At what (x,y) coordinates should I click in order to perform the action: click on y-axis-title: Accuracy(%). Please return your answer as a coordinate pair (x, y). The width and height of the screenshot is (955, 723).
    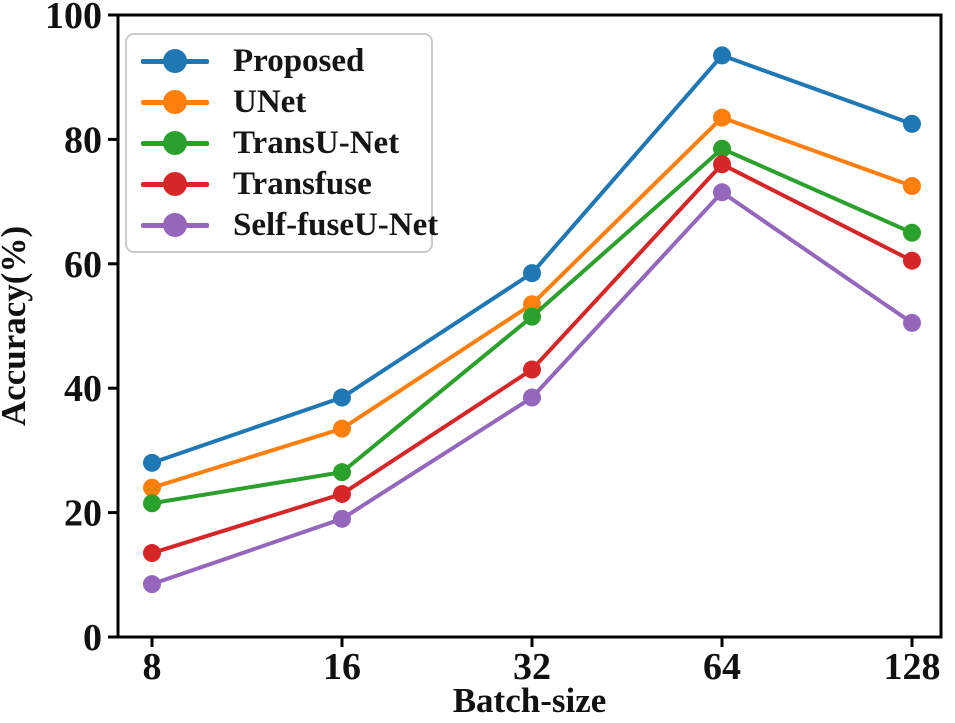
    Looking at the image, I should click on (16, 326).